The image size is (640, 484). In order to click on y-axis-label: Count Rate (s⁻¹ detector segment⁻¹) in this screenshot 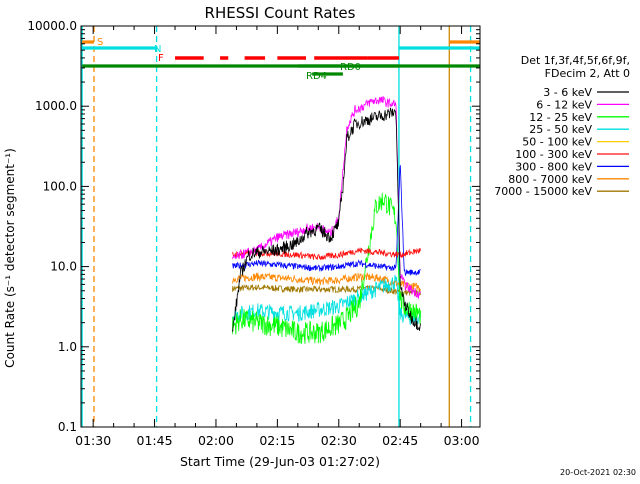, I will do `click(10, 258)`.